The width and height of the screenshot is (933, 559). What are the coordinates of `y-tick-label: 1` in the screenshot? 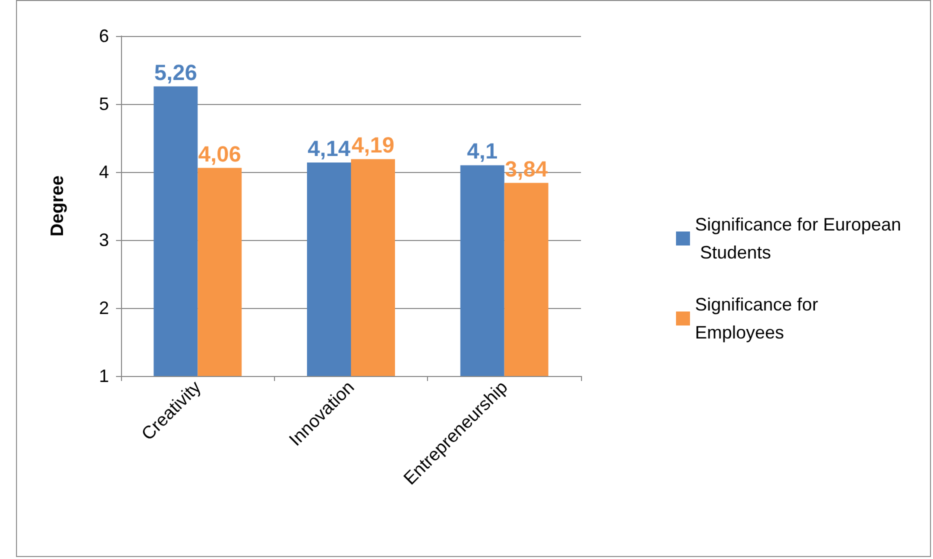 It's located at (103, 376).